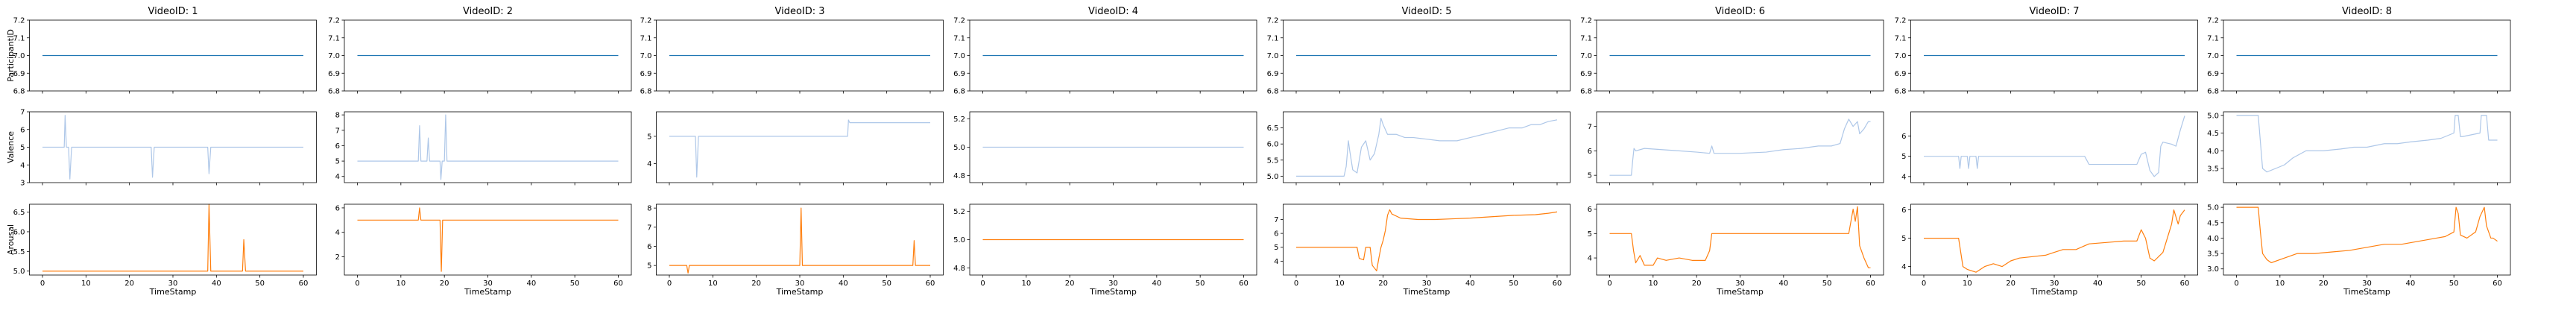 The image size is (2576, 322). What do you see at coordinates (959, 120) in the screenshot?
I see `y-tick-label: 5.2` at bounding box center [959, 120].